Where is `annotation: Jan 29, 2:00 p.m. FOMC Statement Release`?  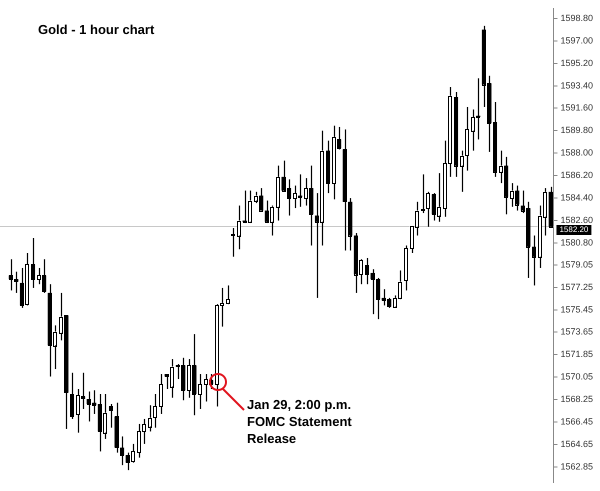 annotation: Jan 29, 2:00 p.m. FOMC Statement Release is located at coordinates (300, 421).